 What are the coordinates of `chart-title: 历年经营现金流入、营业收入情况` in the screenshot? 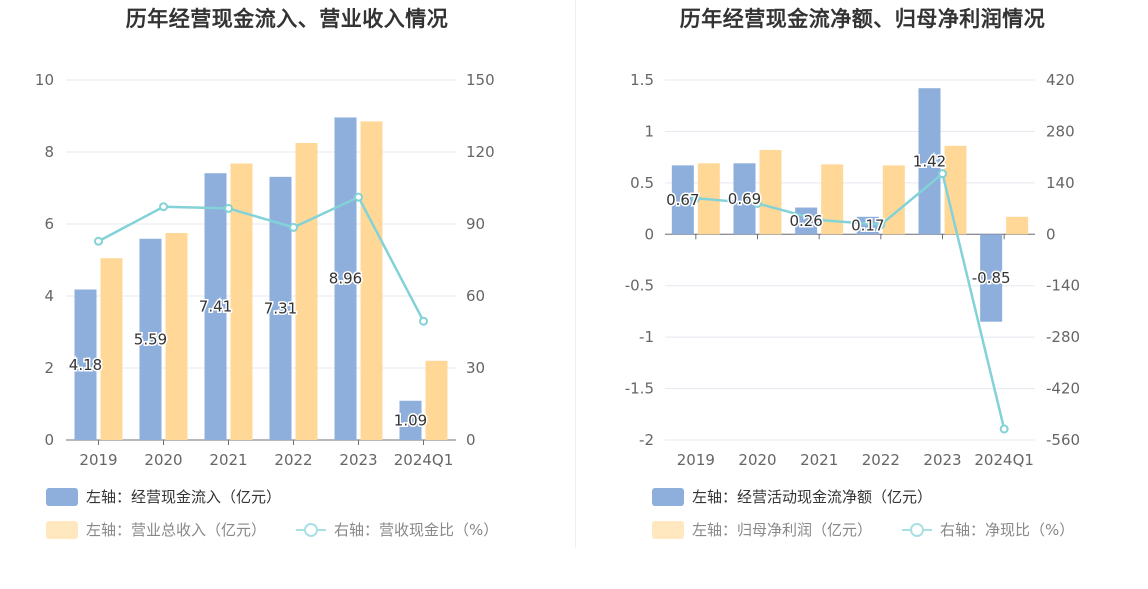 It's located at (287, 19).